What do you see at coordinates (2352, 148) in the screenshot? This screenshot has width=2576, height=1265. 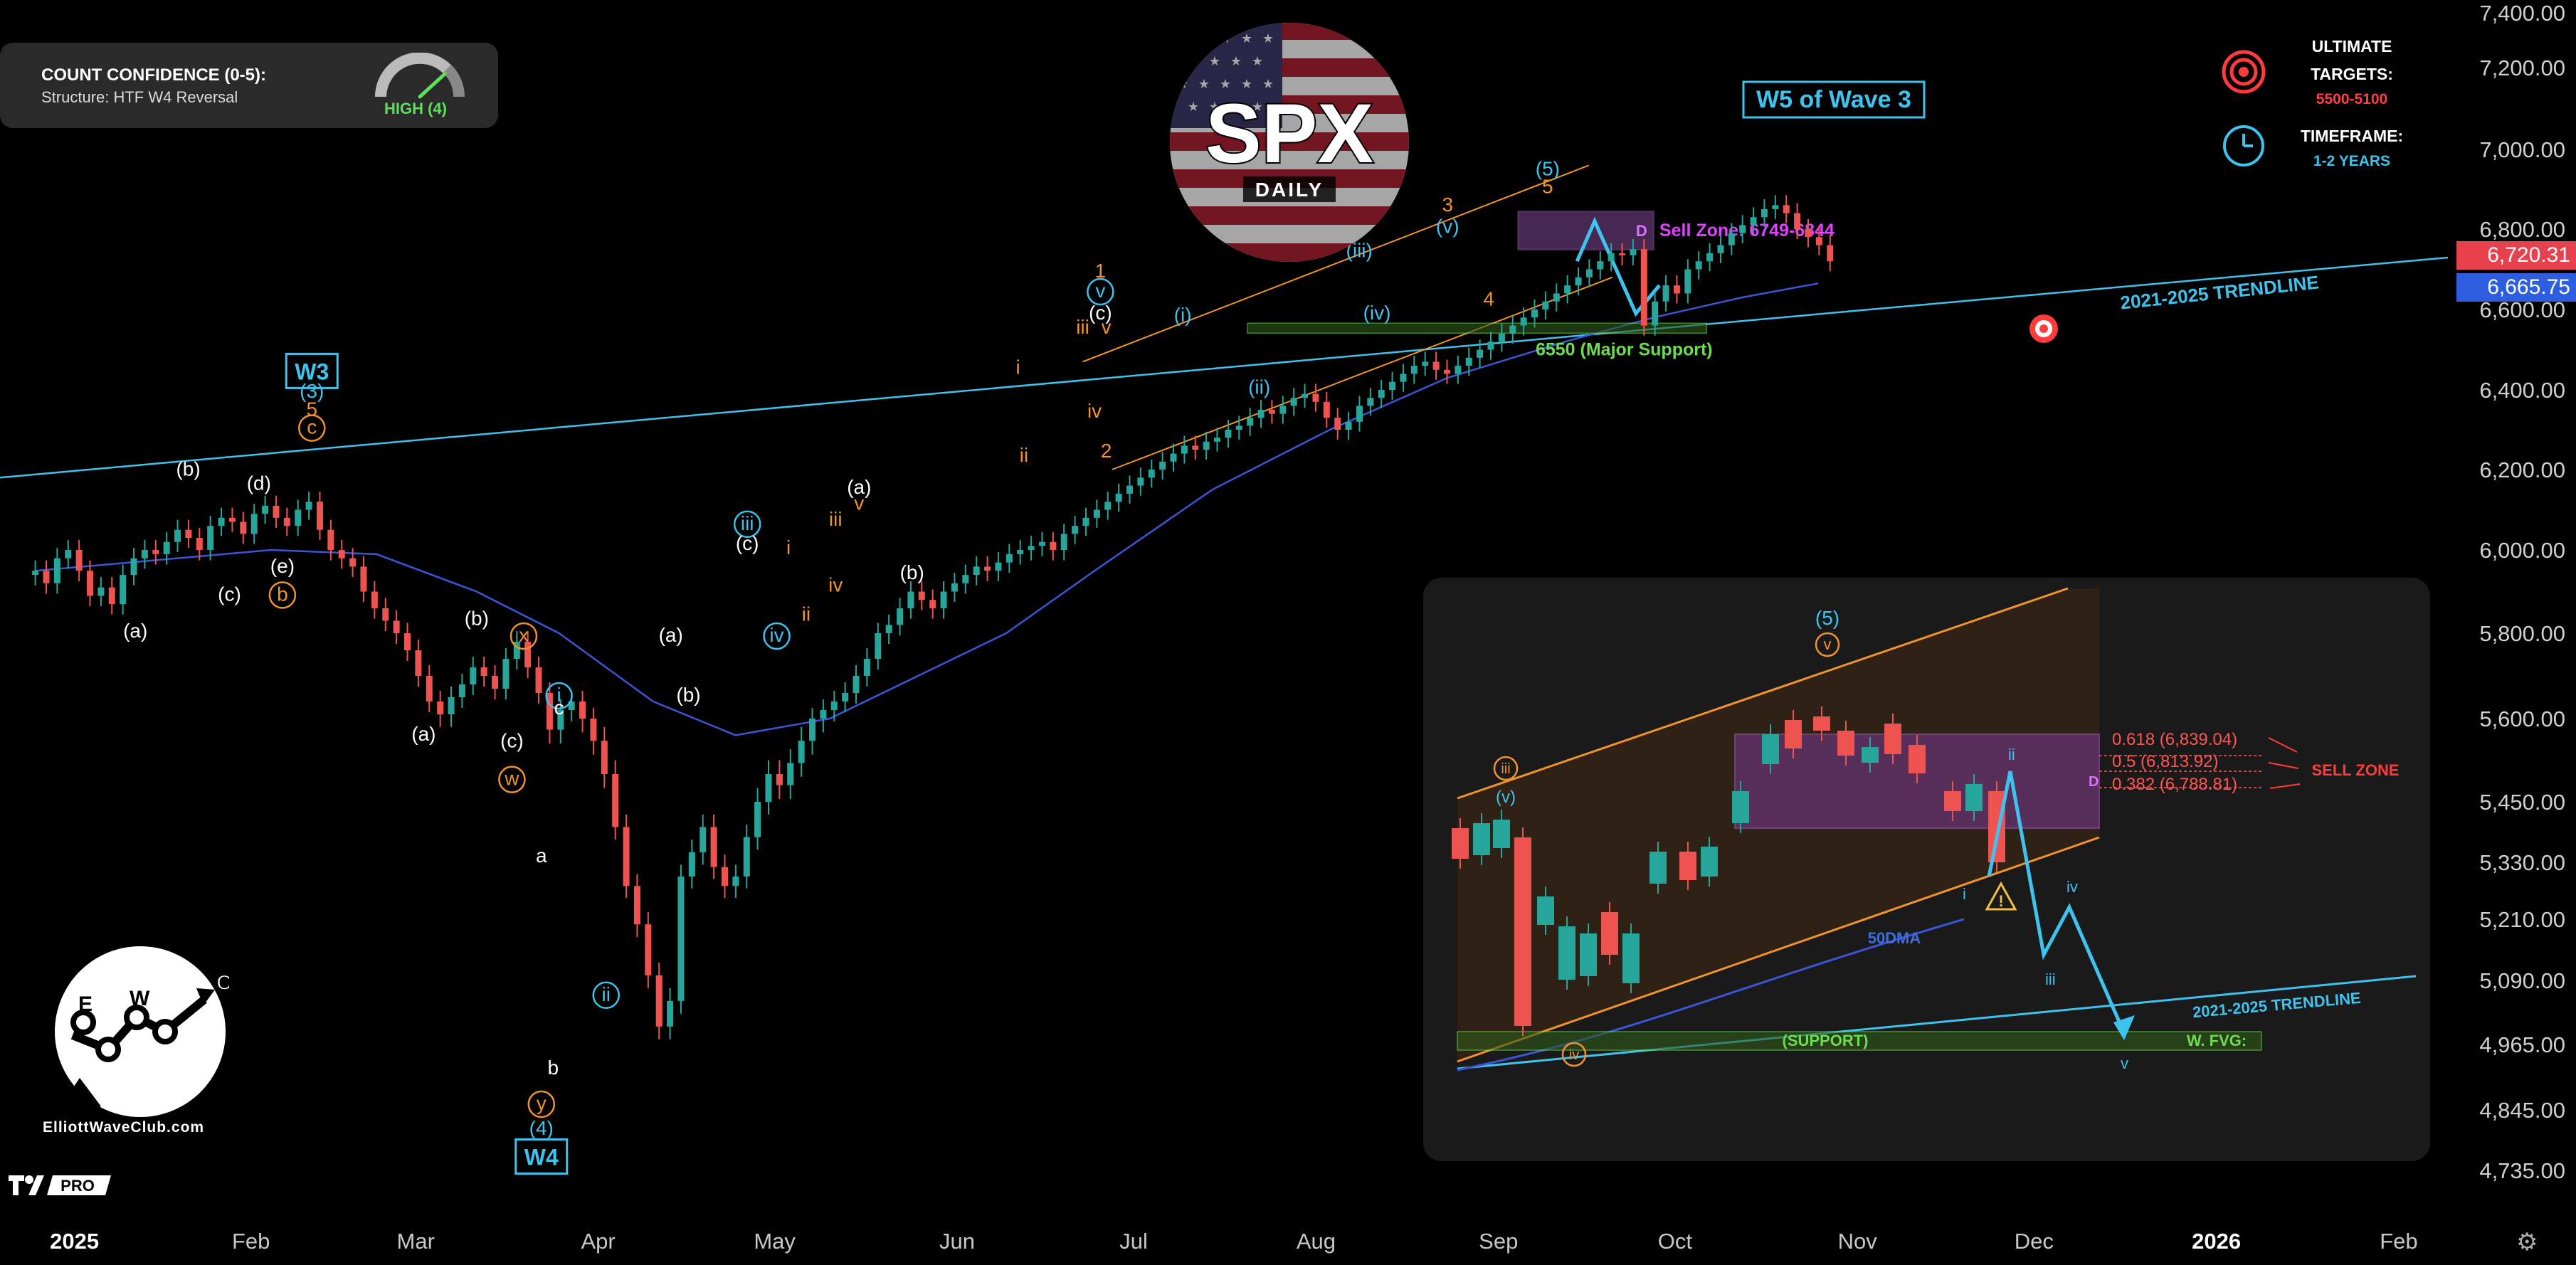 I see `timeframe-legend: TIMEFRAME: 1-2 YEARS` at bounding box center [2352, 148].